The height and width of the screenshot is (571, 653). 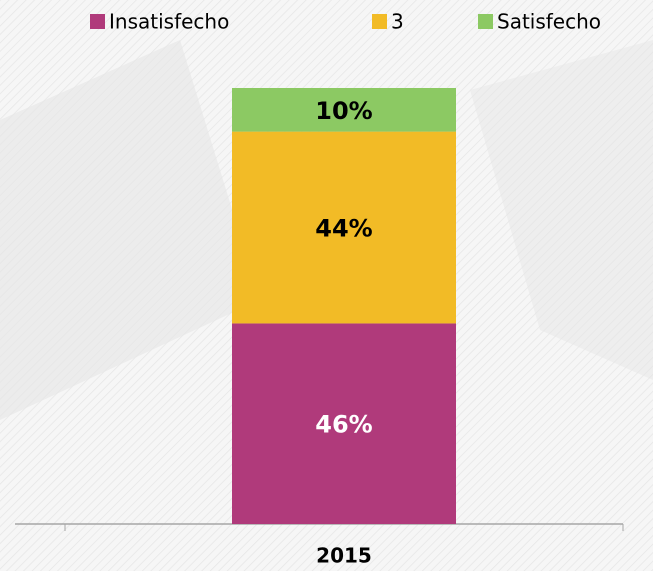 I want to click on data-label: 44%, so click(x=343, y=229).